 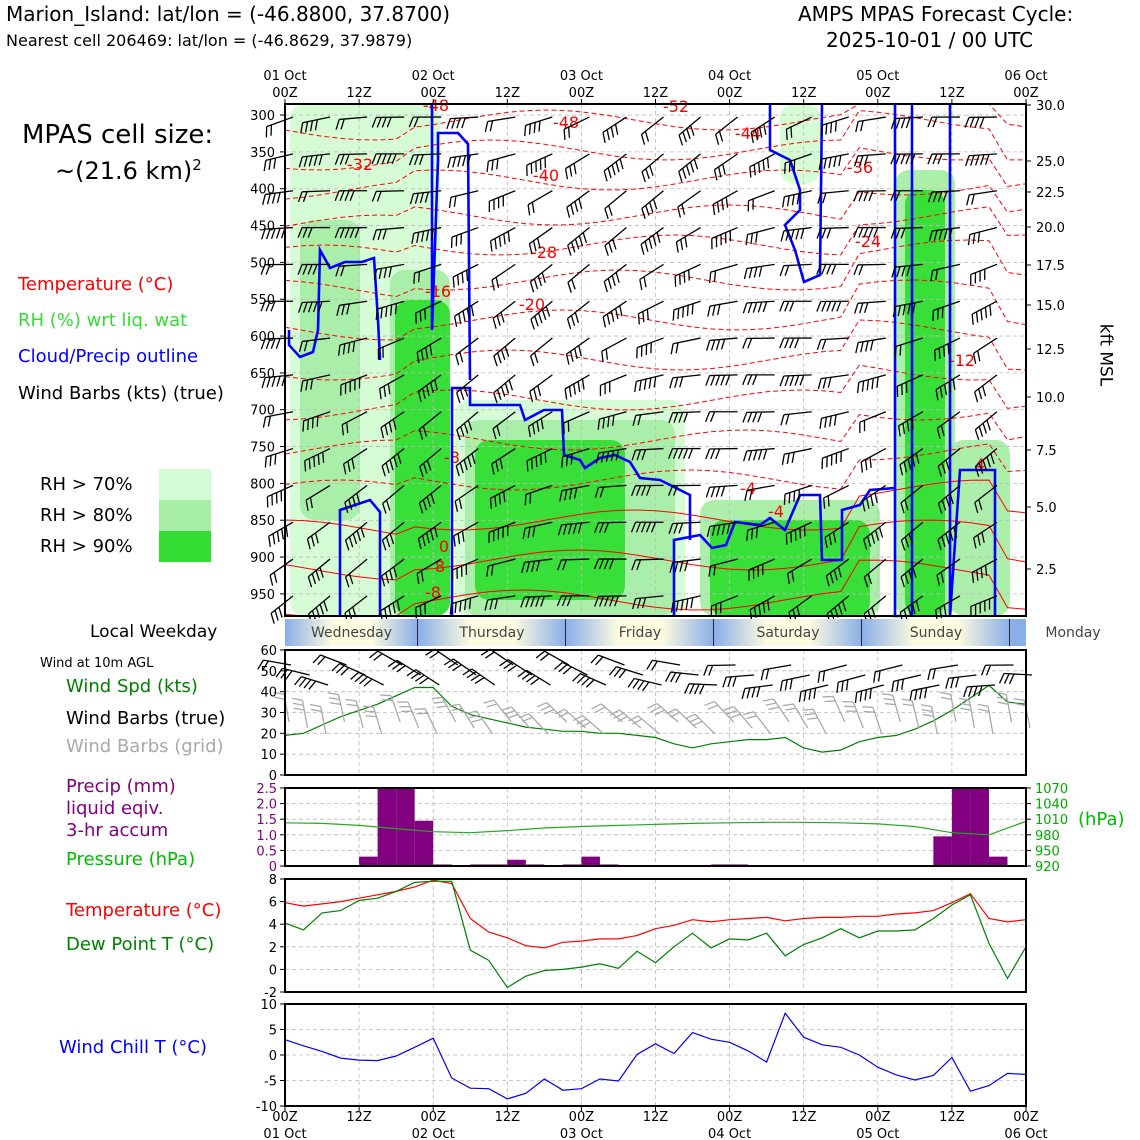 I want to click on top-hour-label-2: 00Z, so click(x=433, y=93).